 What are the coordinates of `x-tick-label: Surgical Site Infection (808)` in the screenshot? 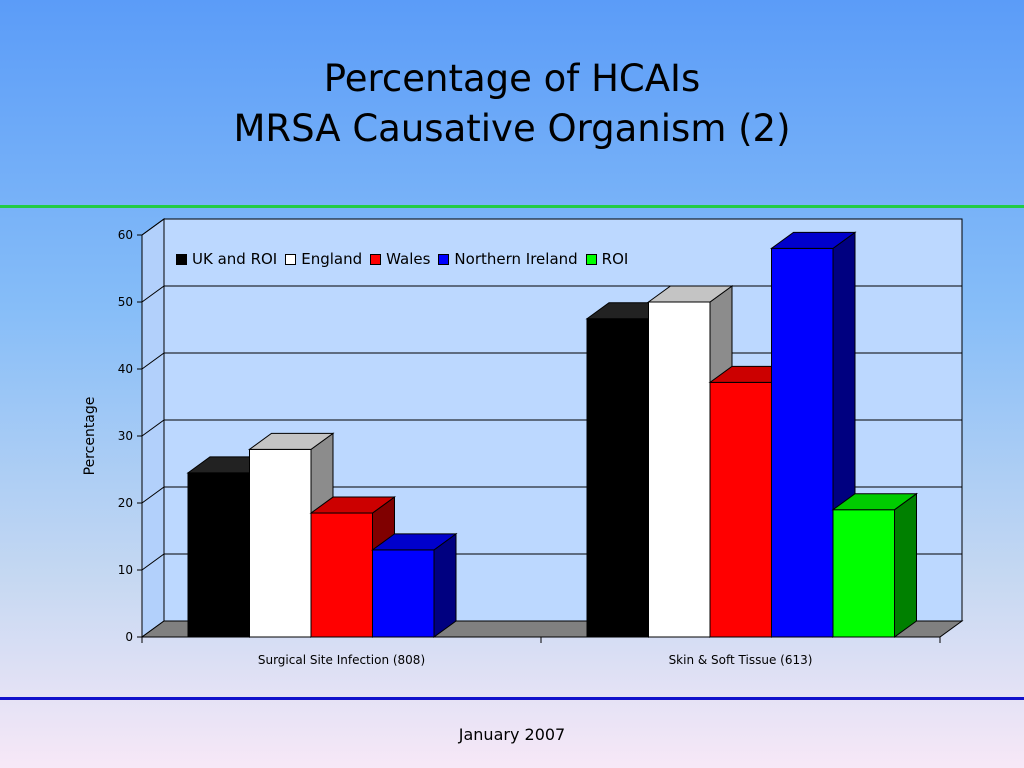 It's located at (341, 660).